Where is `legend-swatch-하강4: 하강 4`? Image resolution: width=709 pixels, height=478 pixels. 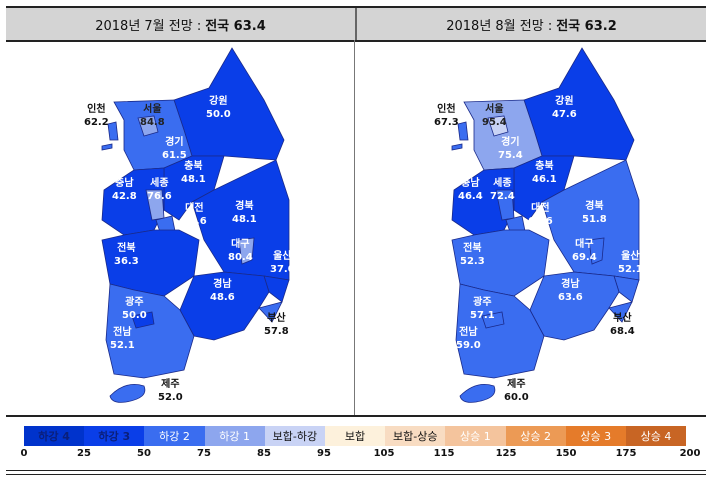
legend-swatch-하강4: 하강 4 is located at coordinates (54, 436).